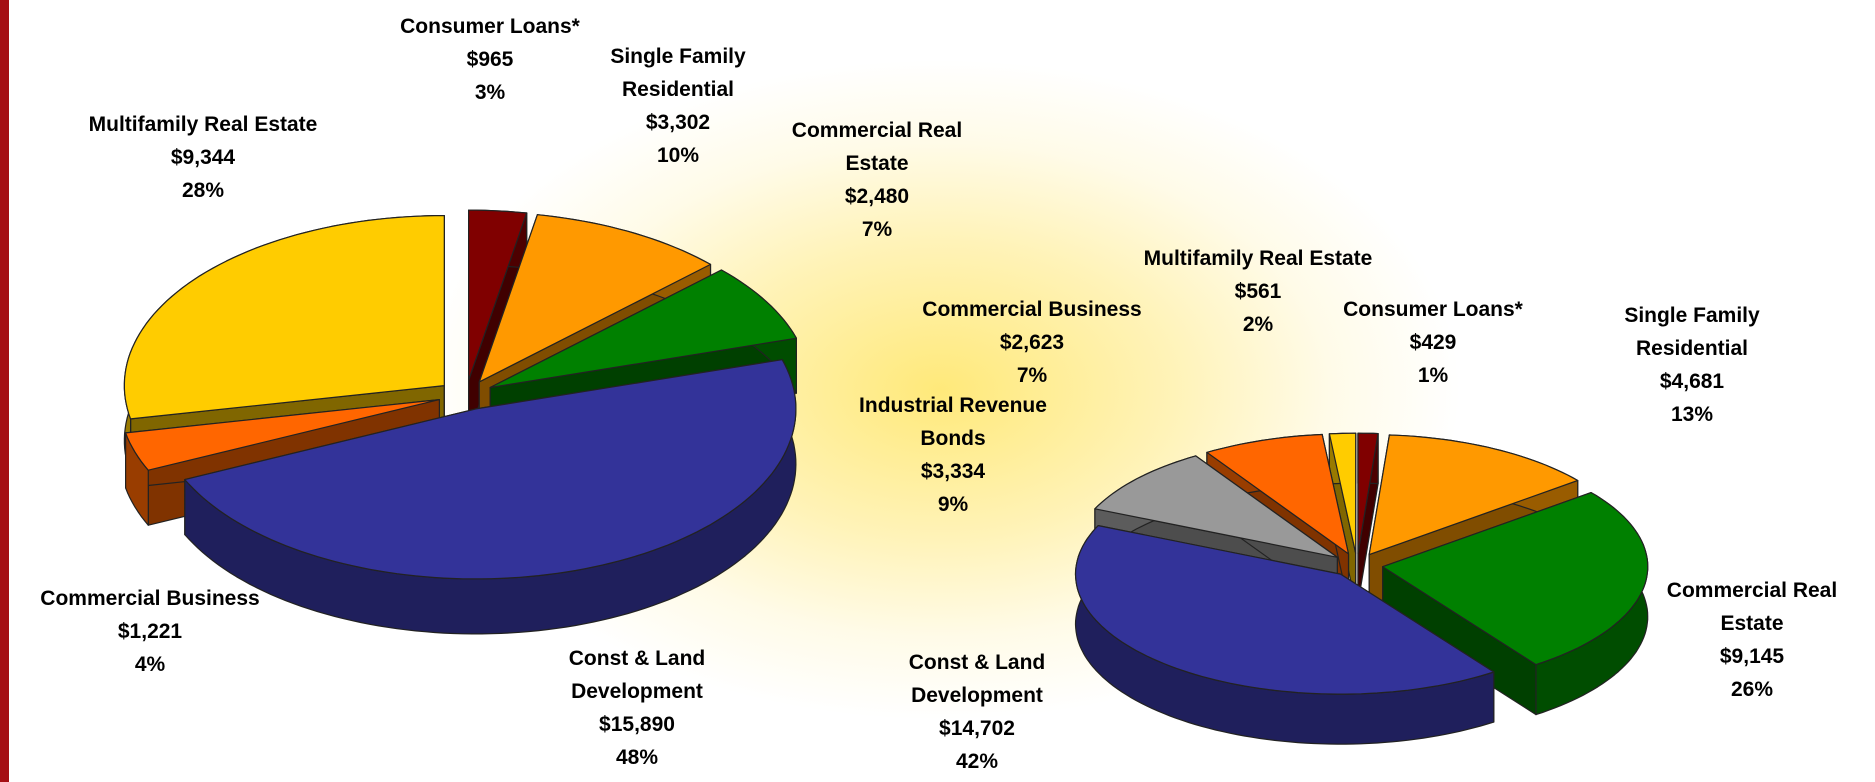 The width and height of the screenshot is (1875, 782). I want to click on percent-label: 42%, so click(977, 761).